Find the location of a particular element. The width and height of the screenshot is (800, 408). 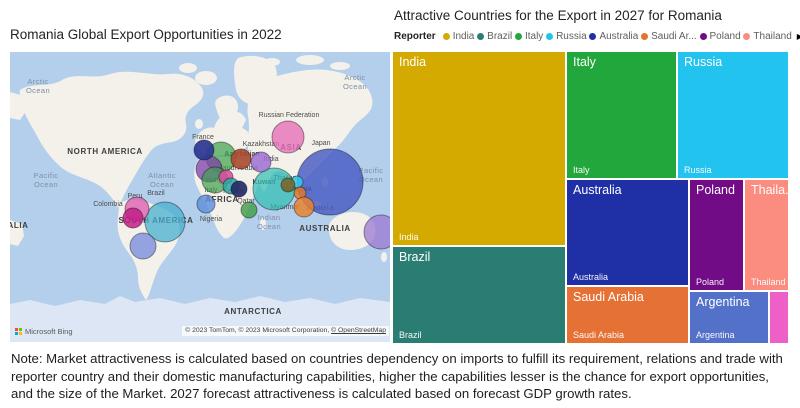

openstreetmap-link: © OpenStreetMap is located at coordinates (358, 330).